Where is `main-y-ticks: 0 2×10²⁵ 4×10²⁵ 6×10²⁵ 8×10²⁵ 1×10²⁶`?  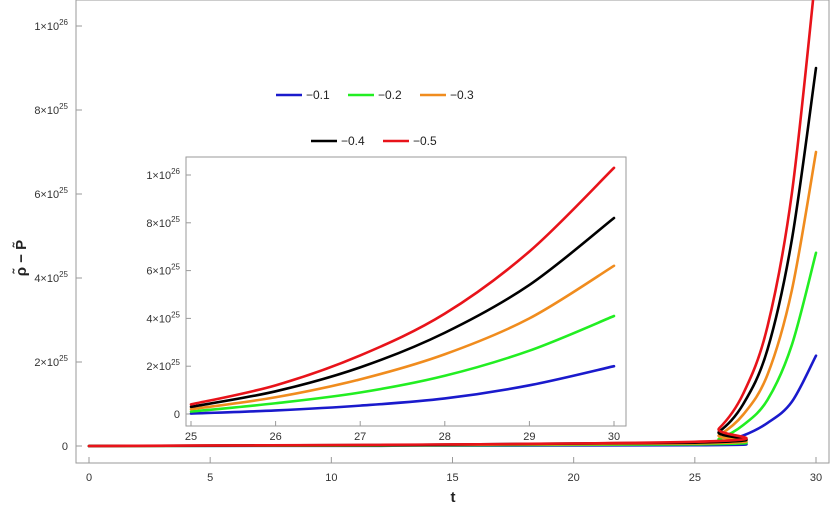 main-y-ticks: 0 2×10²⁵ 4×10²⁵ 6×10²⁵ 8×10²⁵ 1×10²⁶ is located at coordinates (58, 235).